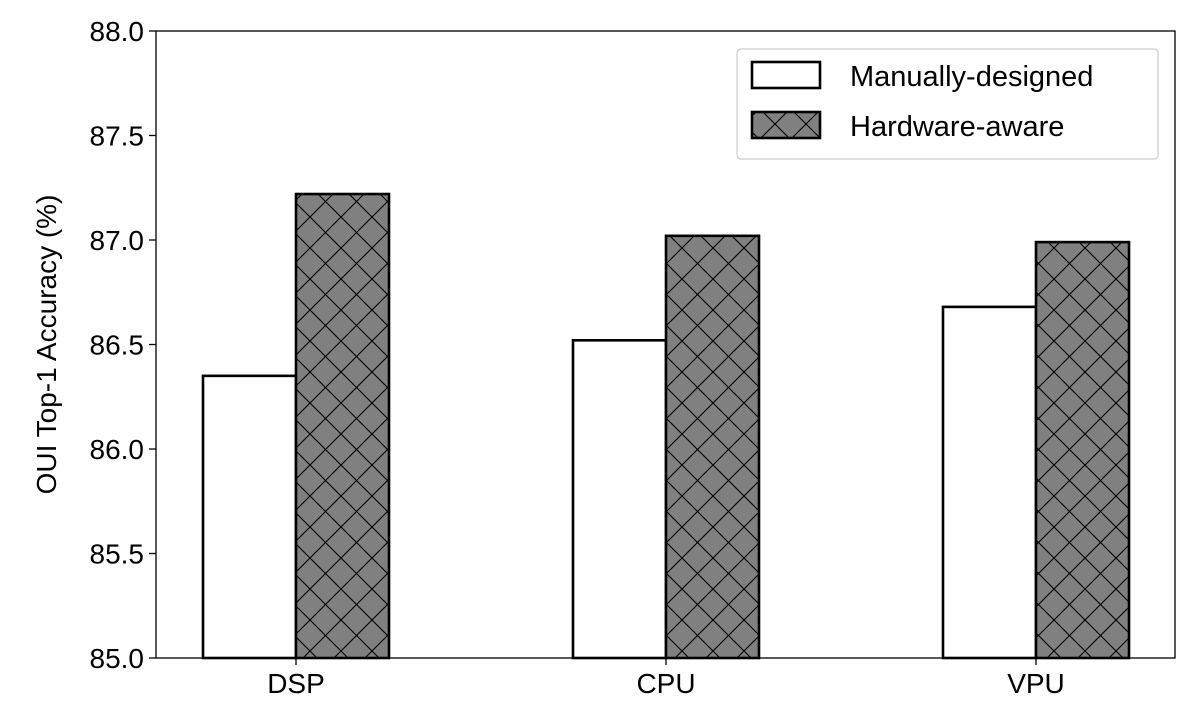 This screenshot has height=708, width=1197. What do you see at coordinates (619, 499) in the screenshot?
I see `bar-cpu-manually-designed` at bounding box center [619, 499].